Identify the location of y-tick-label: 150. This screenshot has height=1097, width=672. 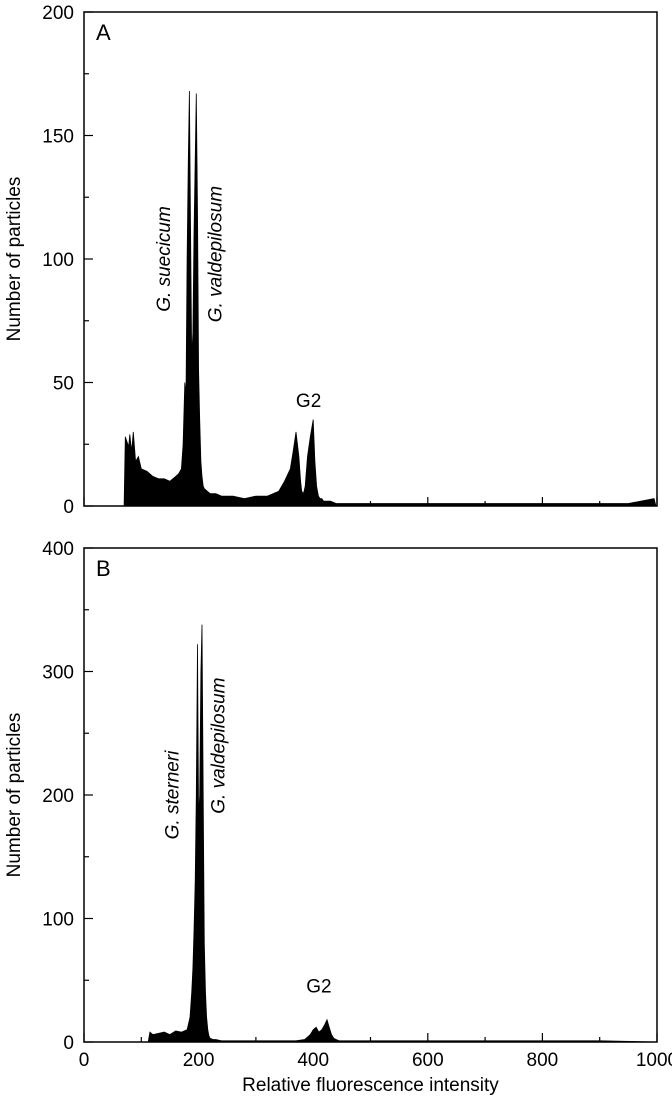
(58, 137).